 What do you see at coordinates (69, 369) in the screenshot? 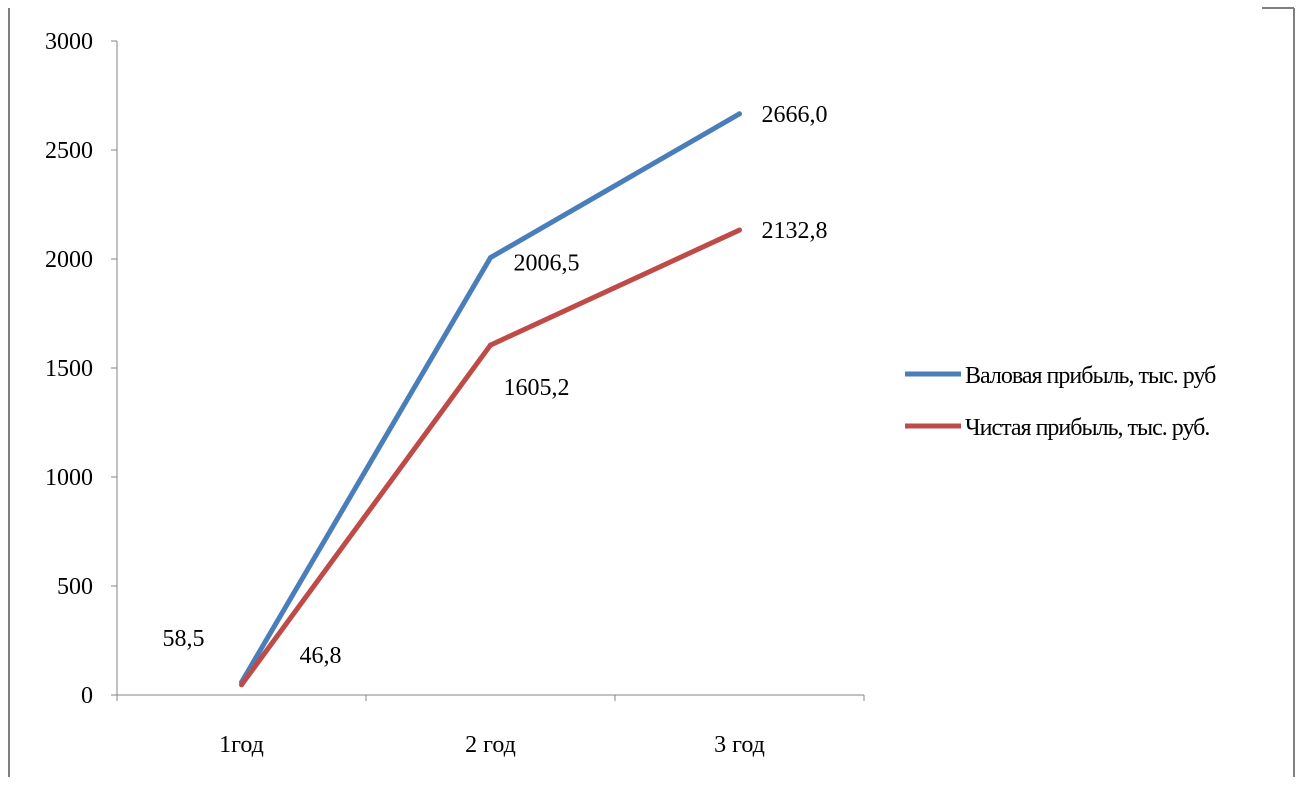
I see `y-tick-label: 1500` at bounding box center [69, 369].